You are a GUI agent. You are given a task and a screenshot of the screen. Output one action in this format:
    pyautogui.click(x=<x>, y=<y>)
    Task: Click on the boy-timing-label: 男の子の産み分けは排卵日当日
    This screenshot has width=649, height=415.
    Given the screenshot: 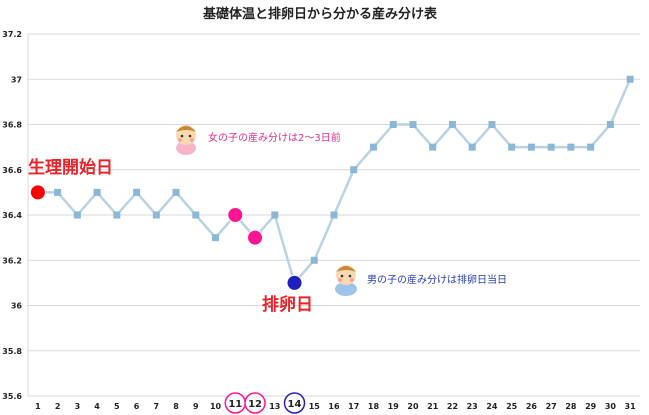 What is the action you would take?
    pyautogui.click(x=437, y=279)
    